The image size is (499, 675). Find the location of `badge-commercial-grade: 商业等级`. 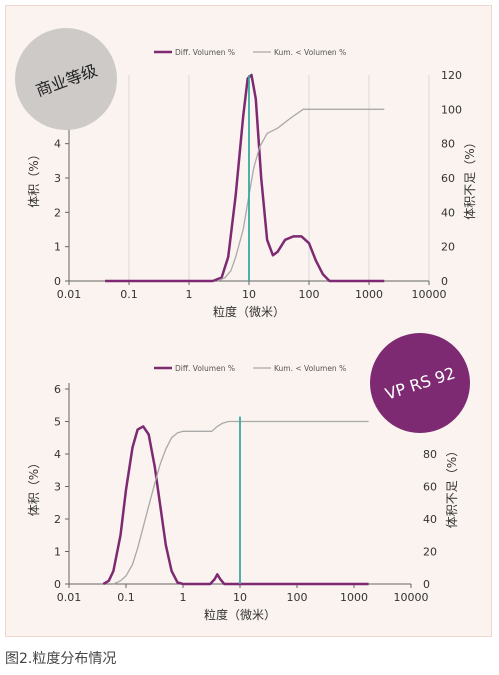

badge-commercial-grade: 商业等级 is located at coordinates (66, 79).